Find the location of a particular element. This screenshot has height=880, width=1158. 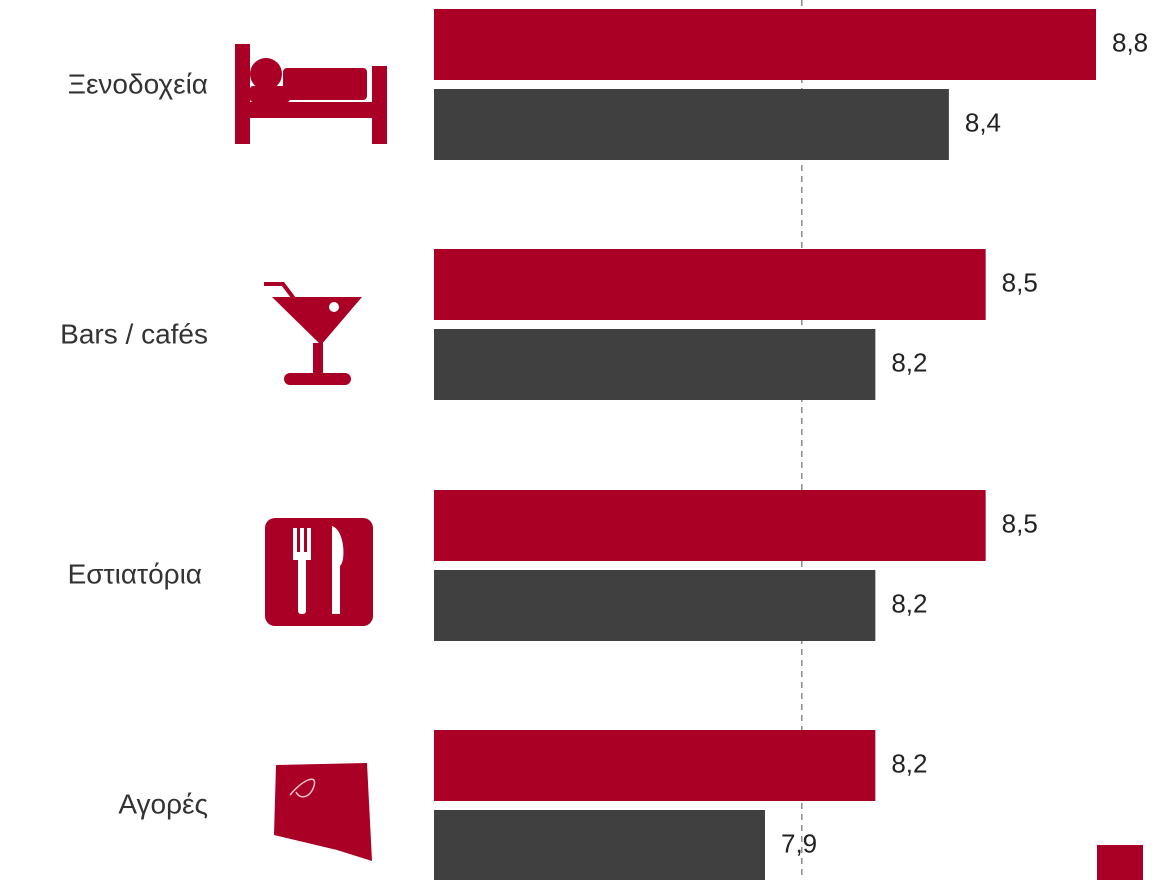

fork-knife-icon is located at coordinates (319, 572).